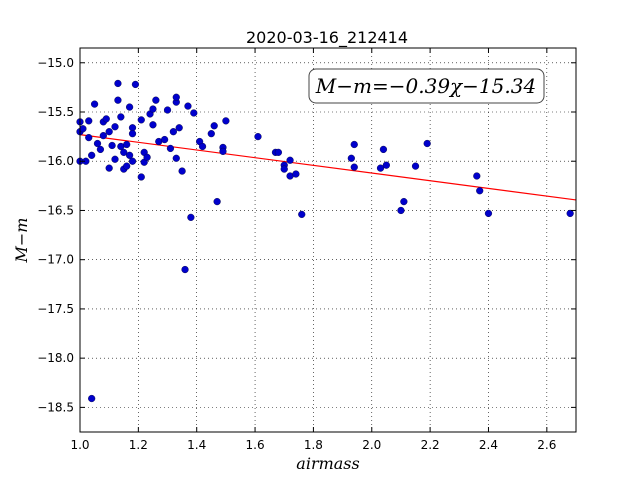 The image size is (640, 480). Describe the element at coordinates (327, 38) in the screenshot. I see `chart-title: 2020-03-16_212414` at that location.